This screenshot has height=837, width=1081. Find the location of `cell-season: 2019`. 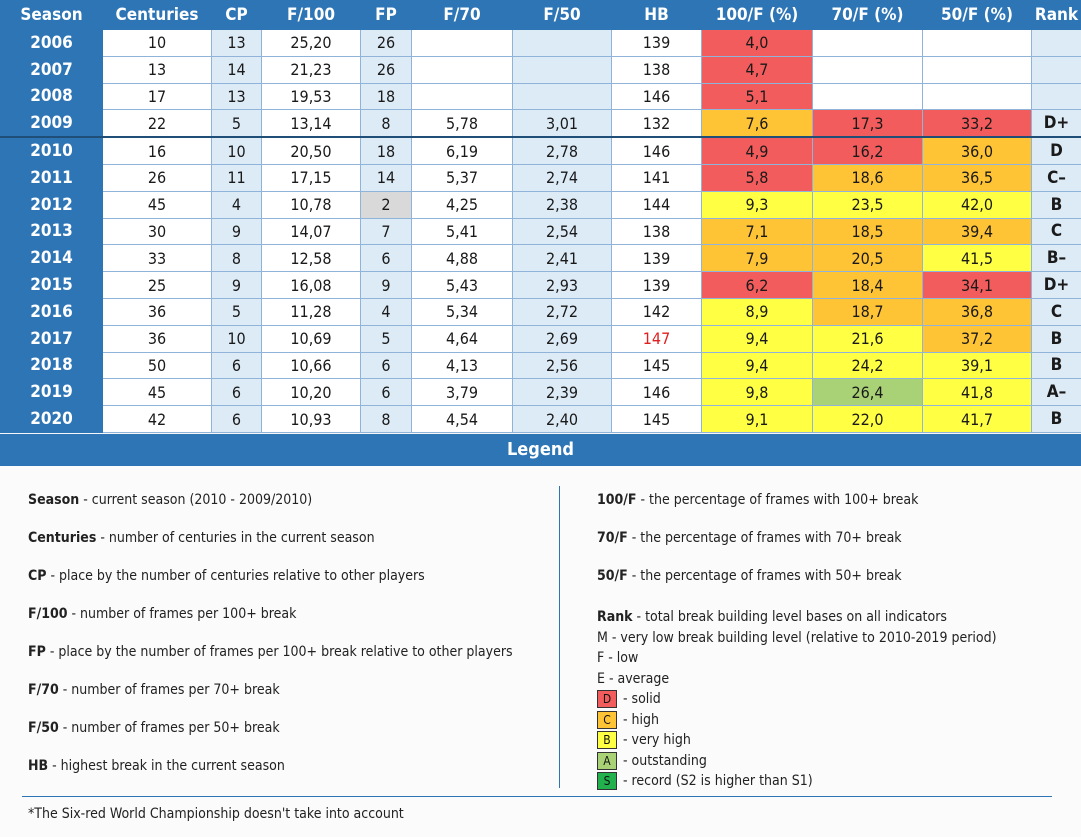

cell-season: 2019 is located at coordinates (51, 392).